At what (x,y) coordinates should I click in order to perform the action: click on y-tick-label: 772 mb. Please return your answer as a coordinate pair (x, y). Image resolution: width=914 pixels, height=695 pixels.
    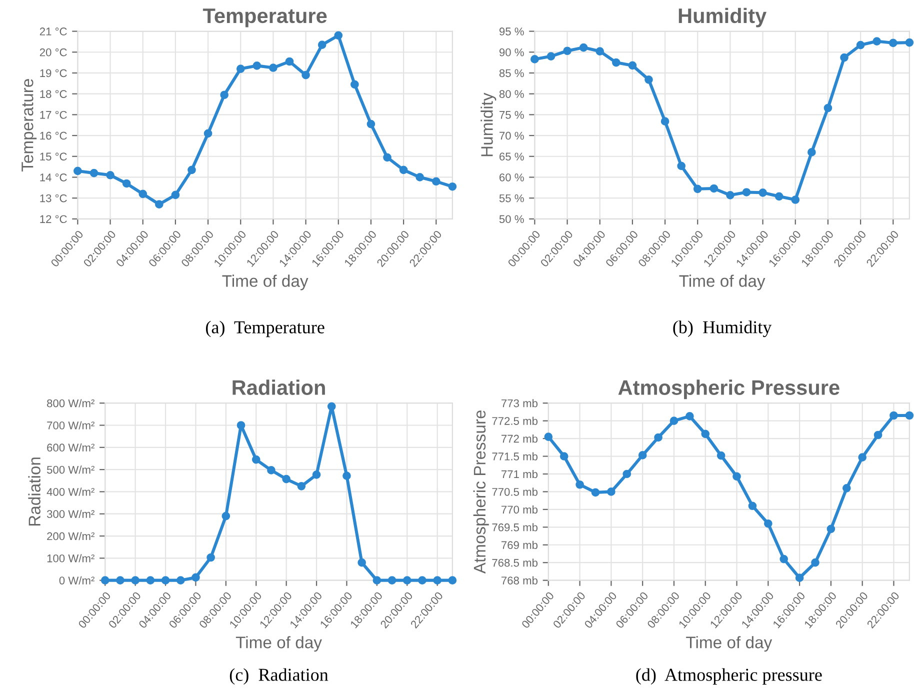
    Looking at the image, I should click on (519, 438).